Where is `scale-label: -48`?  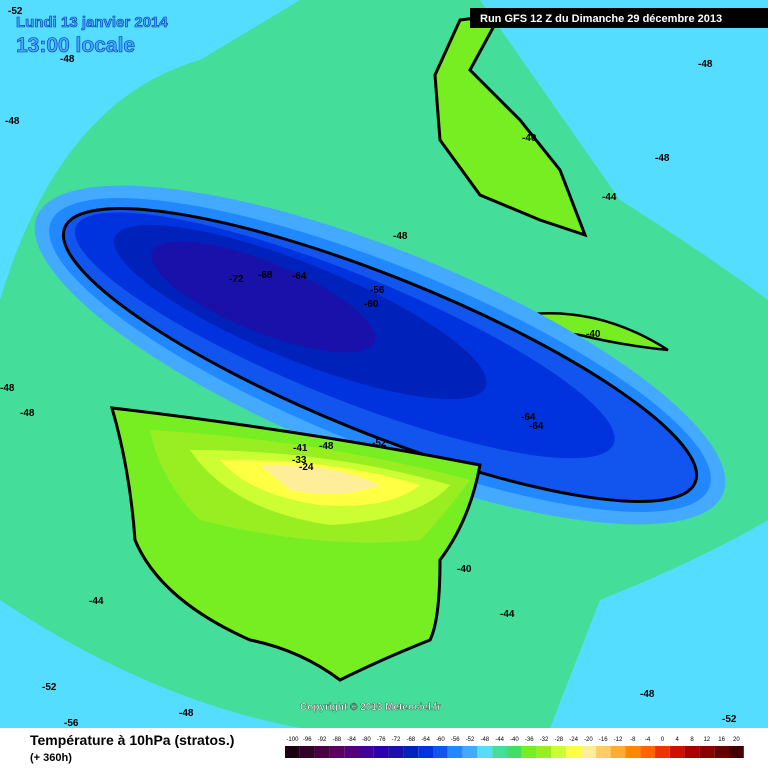
scale-label: -48 is located at coordinates (484, 740).